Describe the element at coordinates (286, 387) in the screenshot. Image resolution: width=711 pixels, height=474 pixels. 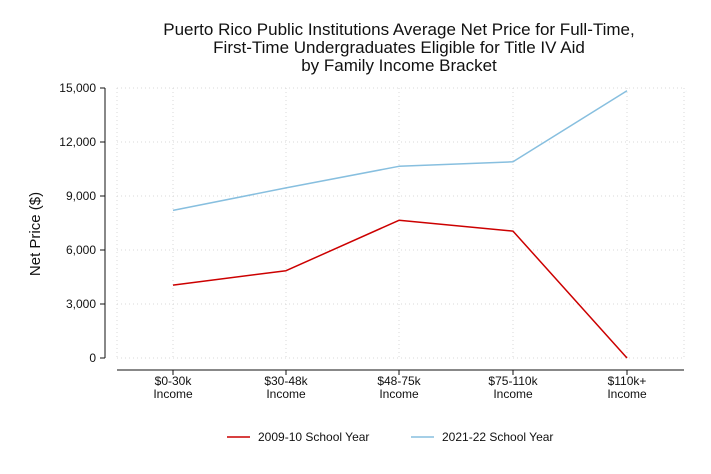
I see `x-tick-label: $30-48k Income` at that location.